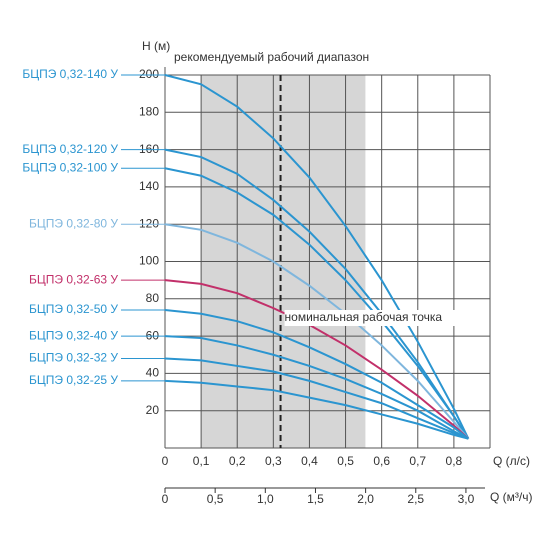 The height and width of the screenshot is (550, 550). Describe the element at coordinates (73, 223) in the screenshot. I see `series-label: БЦПЭ 0,32-80 У` at that location.